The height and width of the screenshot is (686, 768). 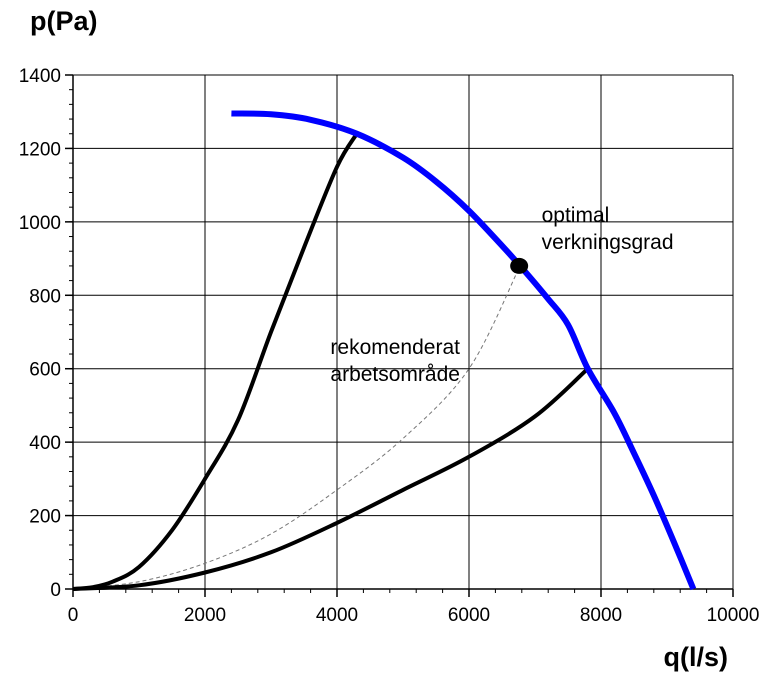 What do you see at coordinates (395, 347) in the screenshot?
I see `annotation-line: rekomenderat` at bounding box center [395, 347].